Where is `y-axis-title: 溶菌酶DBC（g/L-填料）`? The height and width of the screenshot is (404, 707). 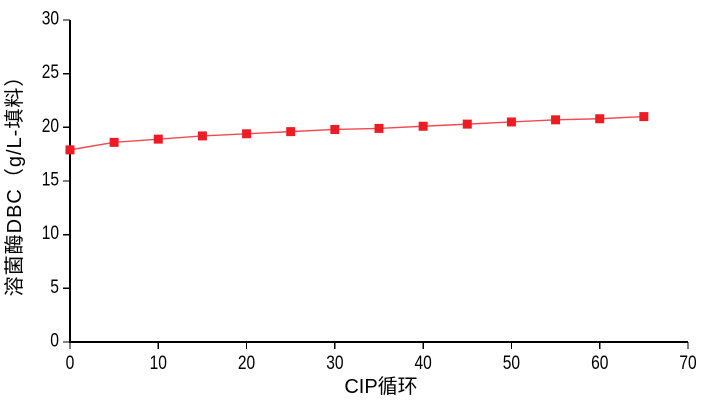 y-axis-title: 溶菌酶DBC（g/L-填料） is located at coordinates (15, 181).